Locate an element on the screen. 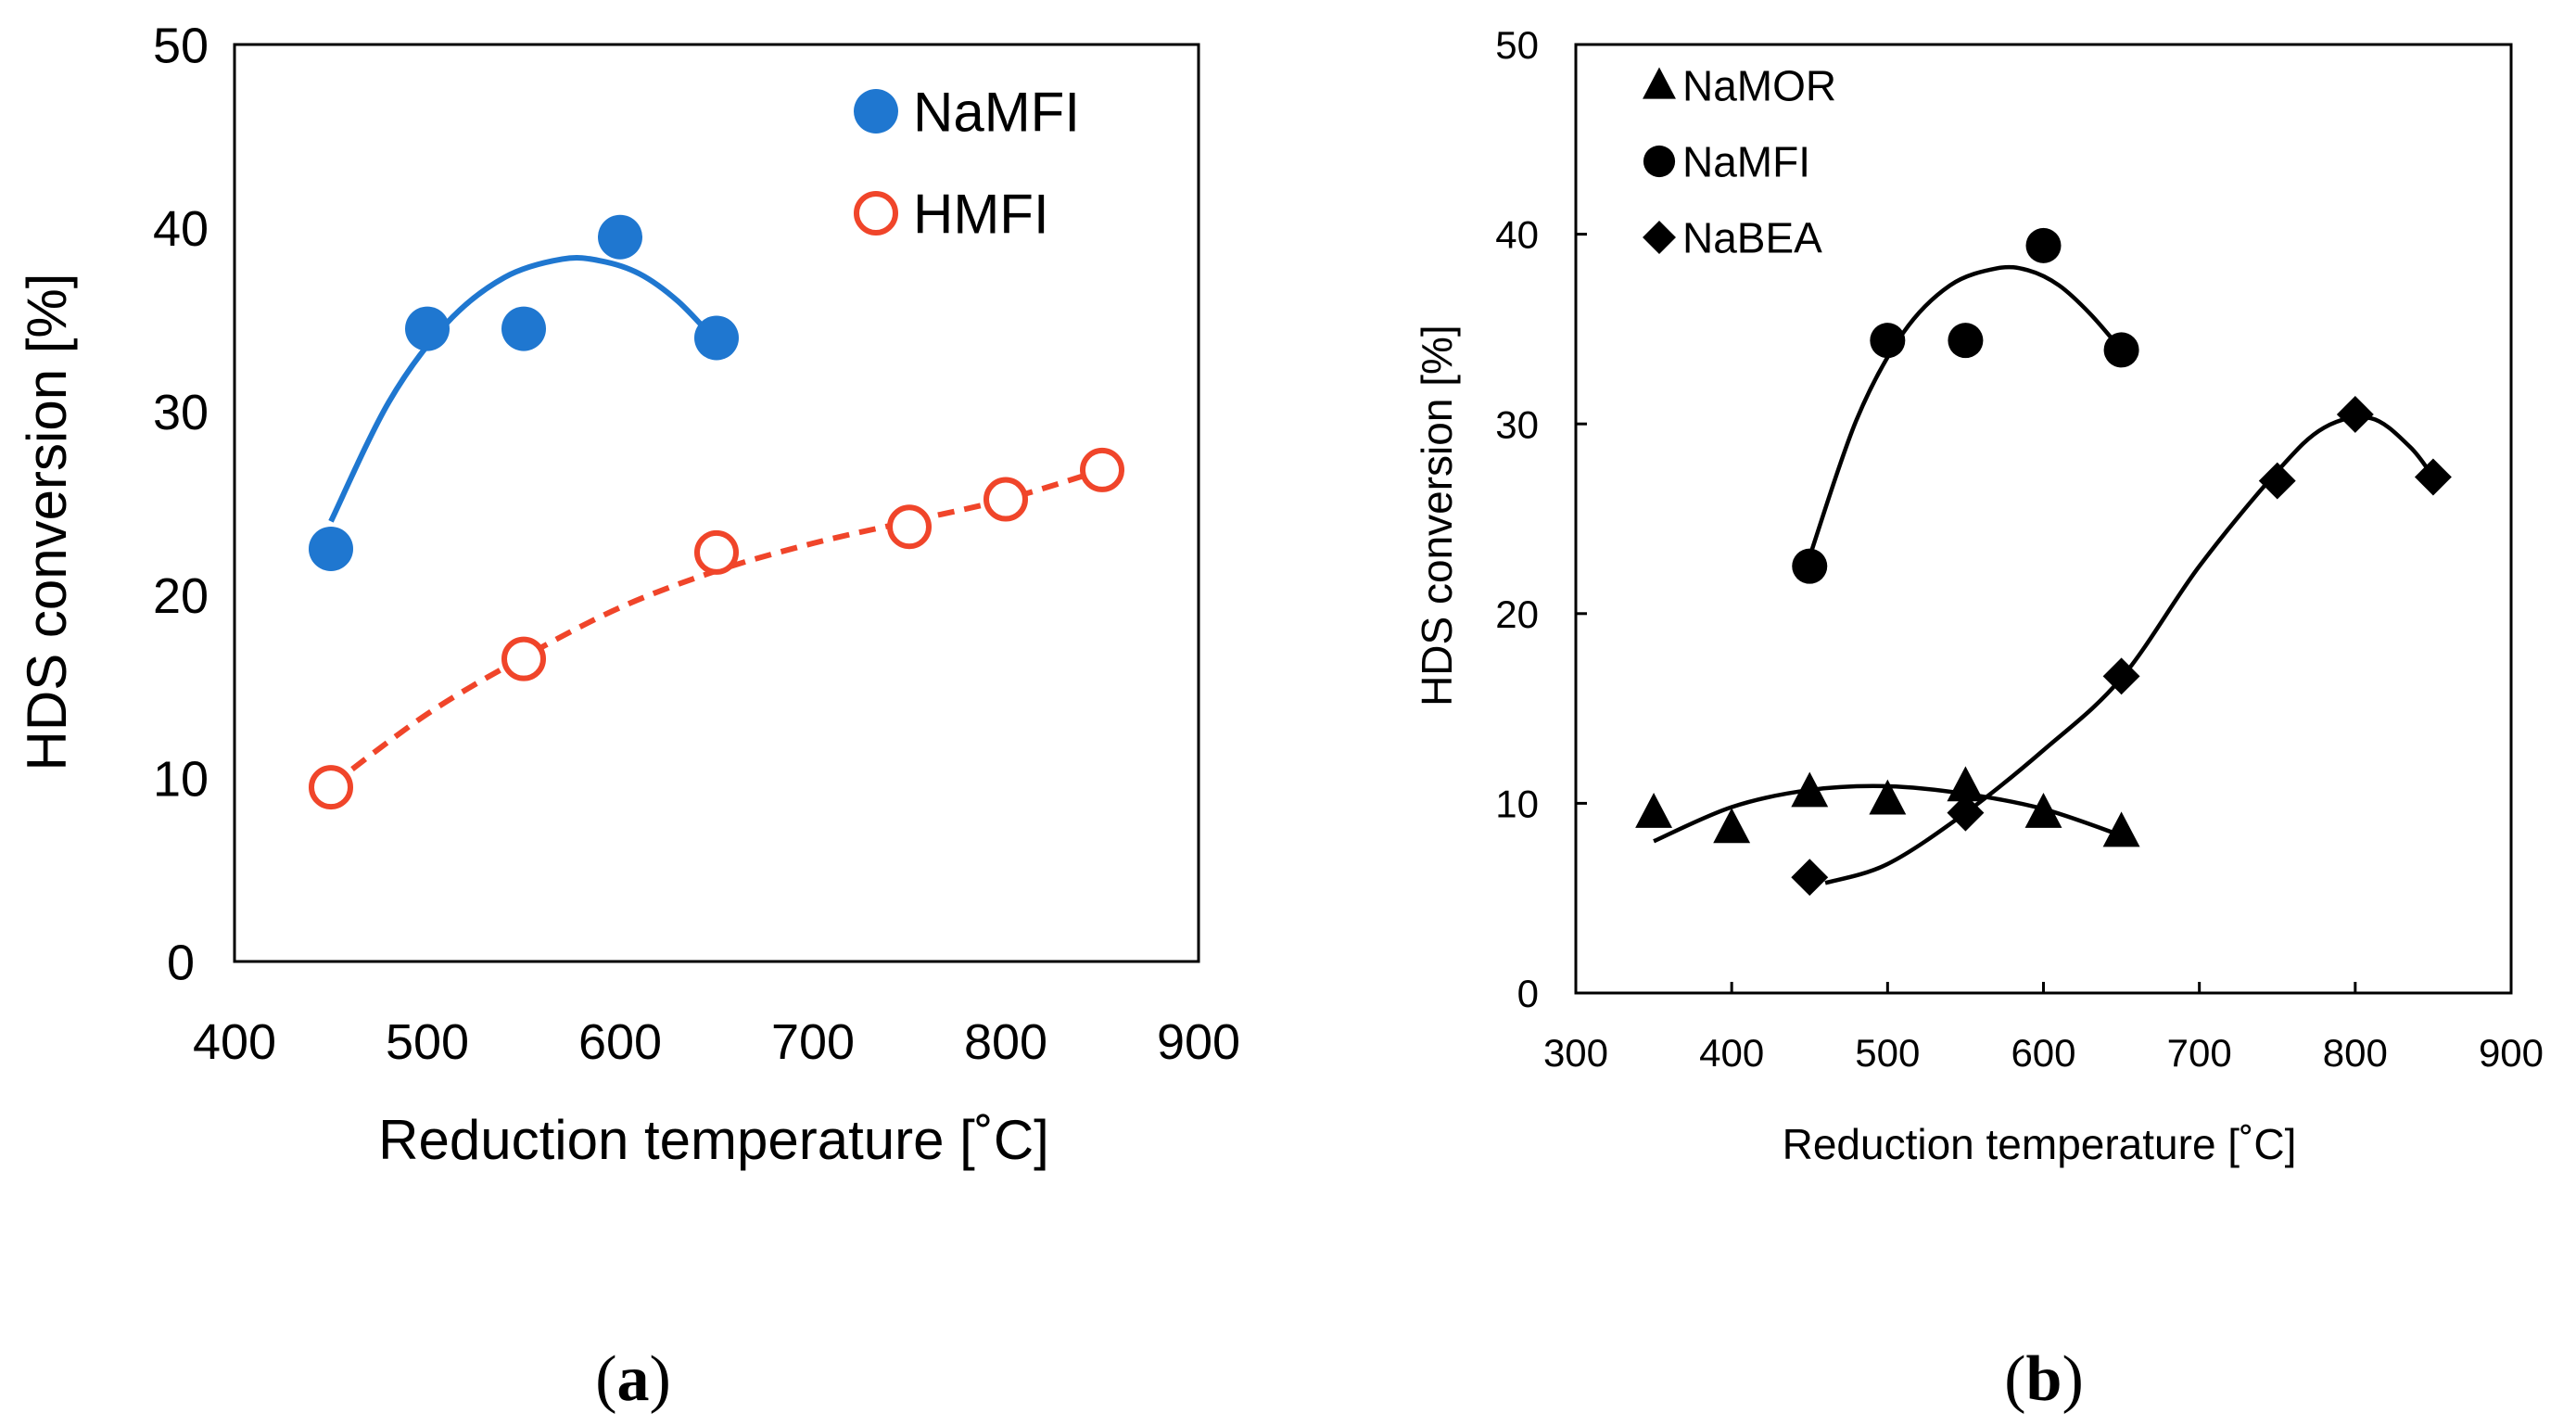 This screenshot has height=1426, width=2576. legend-marker-nabea is located at coordinates (1659, 238).